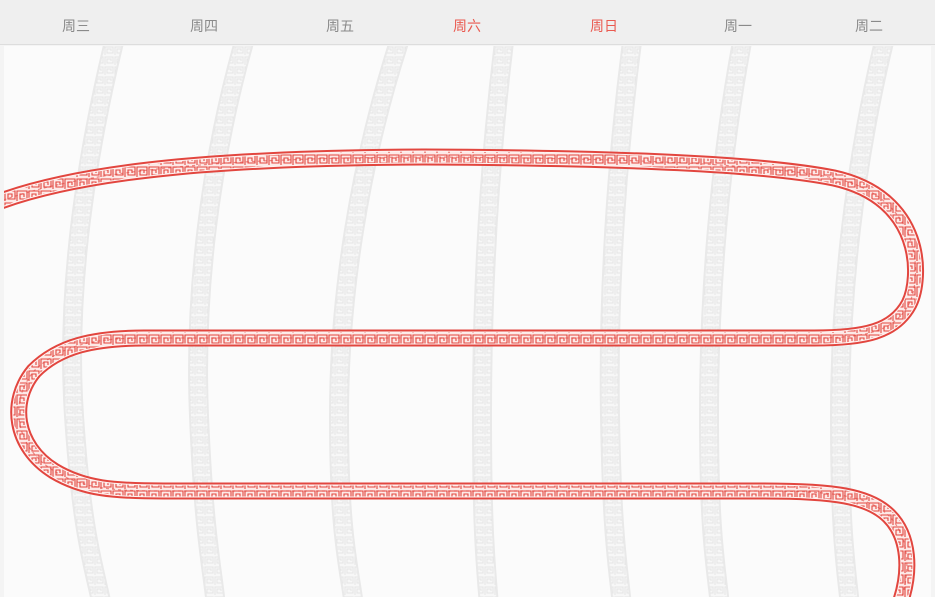 Image resolution: width=935 pixels, height=597 pixels. What do you see at coordinates (869, 27) in the screenshot?
I see `day-tab-tuesday: 周二` at bounding box center [869, 27].